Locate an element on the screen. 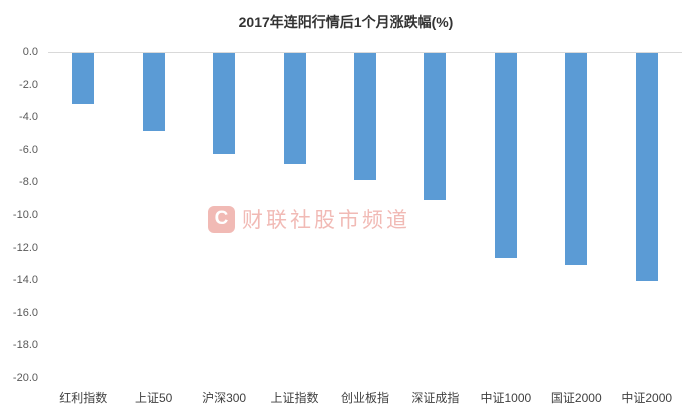 The image size is (692, 415). watermark: C 财联社股市频道 is located at coordinates (309, 219).